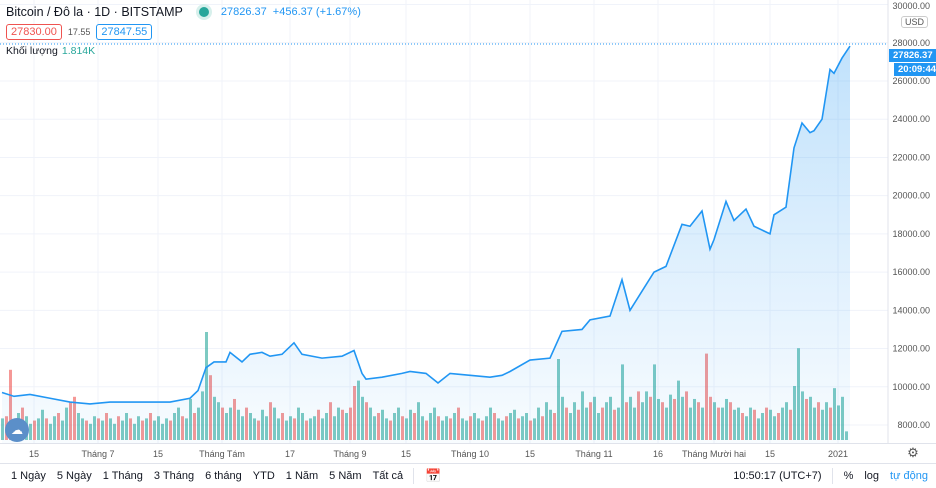  I want to click on clock: 10:50:17 (UTC+7), so click(777, 476).